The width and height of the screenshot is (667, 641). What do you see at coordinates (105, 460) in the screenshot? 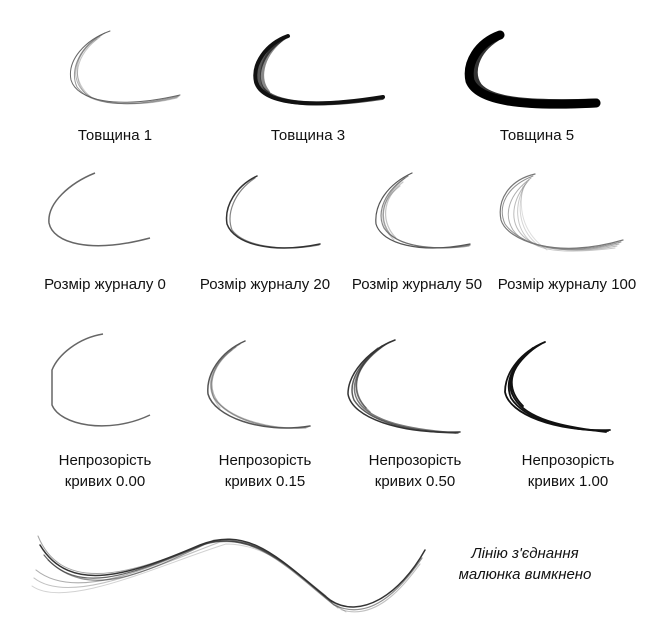
I see `opacity-0-label-line1: Непрозорість` at bounding box center [105, 460].